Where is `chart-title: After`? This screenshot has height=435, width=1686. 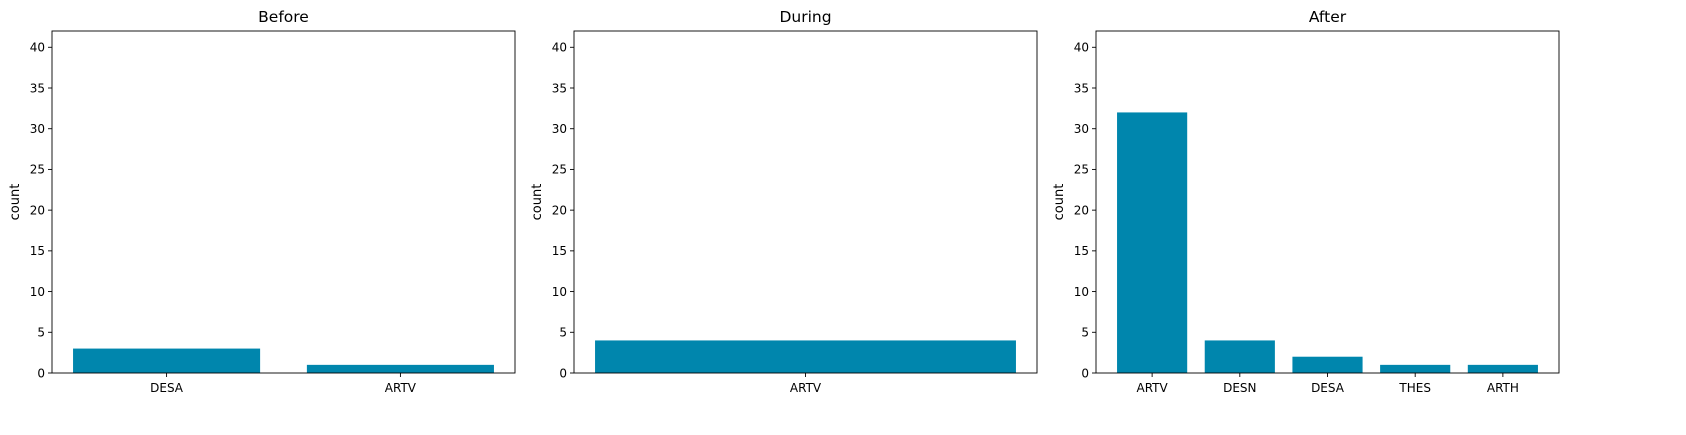 chart-title: After is located at coordinates (1328, 17).